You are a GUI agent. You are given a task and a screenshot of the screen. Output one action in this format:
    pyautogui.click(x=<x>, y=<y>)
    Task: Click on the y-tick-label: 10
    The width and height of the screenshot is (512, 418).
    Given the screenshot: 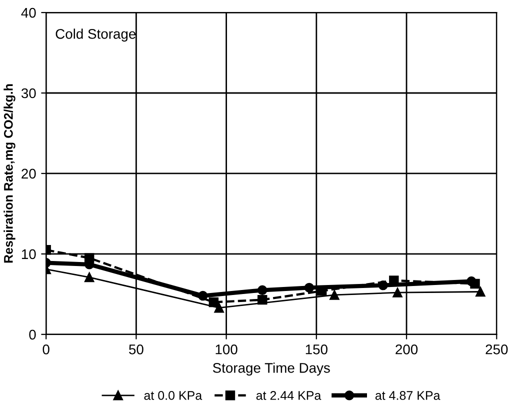 What is the action you would take?
    pyautogui.click(x=29, y=254)
    